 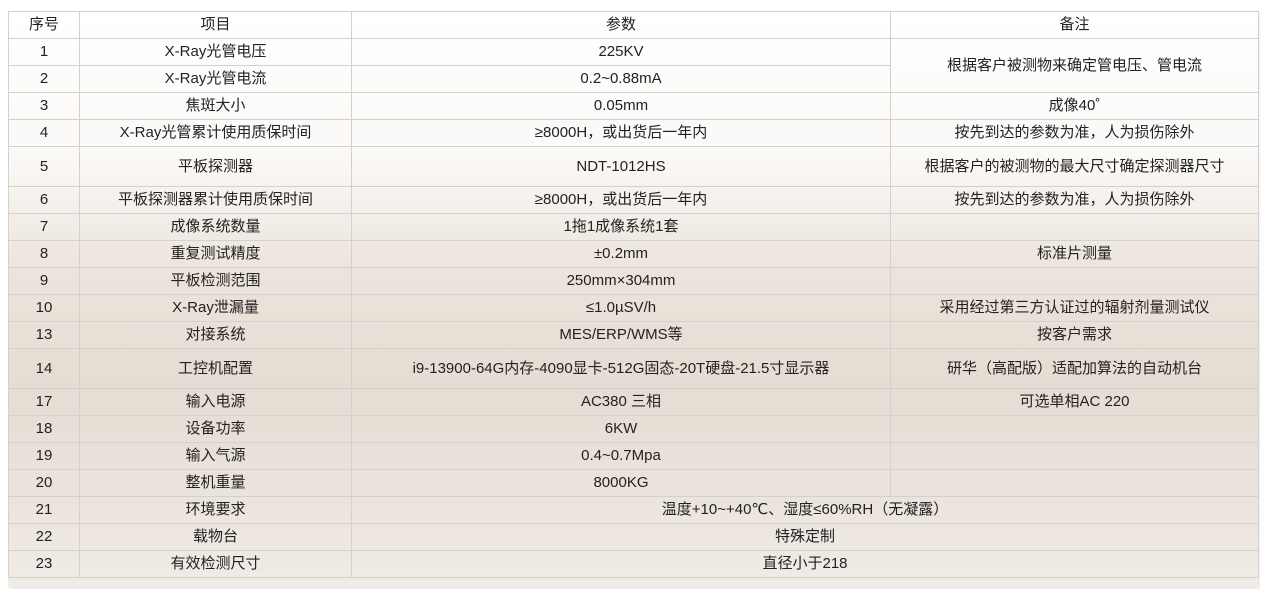 I want to click on cell-param: 8000KG, so click(x=621, y=483).